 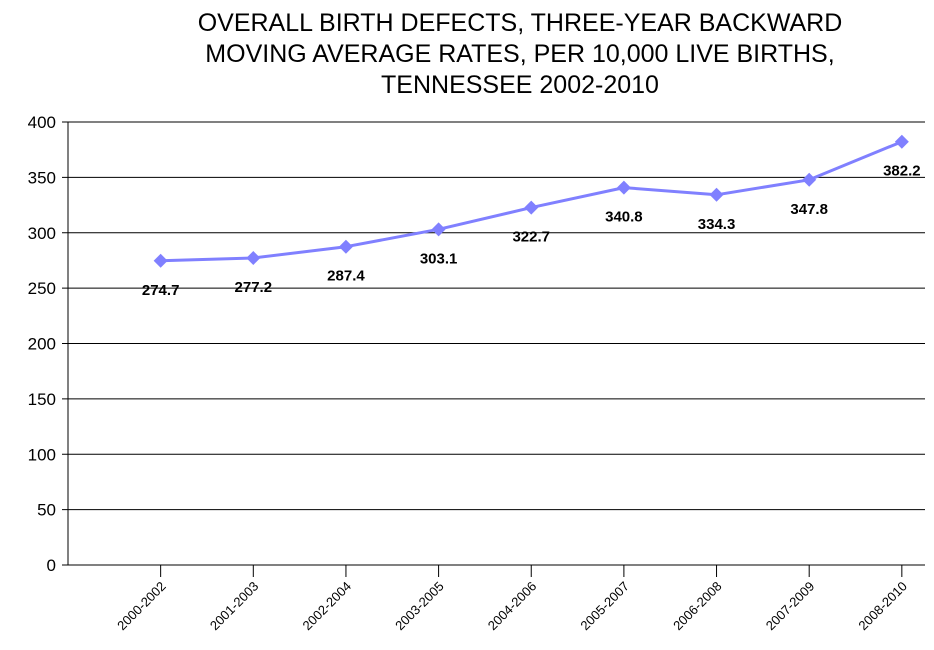 What do you see at coordinates (717, 224) in the screenshot?
I see `data-label: 334.3` at bounding box center [717, 224].